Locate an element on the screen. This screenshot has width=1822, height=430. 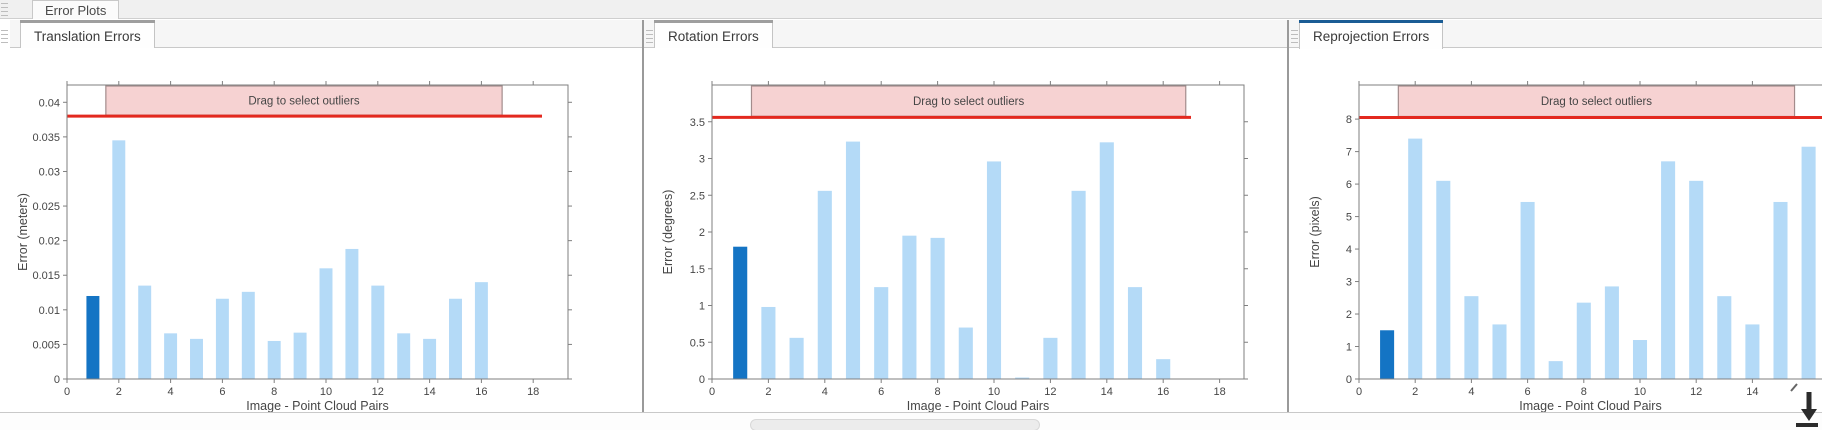
y-tick-label: 2.5 is located at coordinates (697, 196).